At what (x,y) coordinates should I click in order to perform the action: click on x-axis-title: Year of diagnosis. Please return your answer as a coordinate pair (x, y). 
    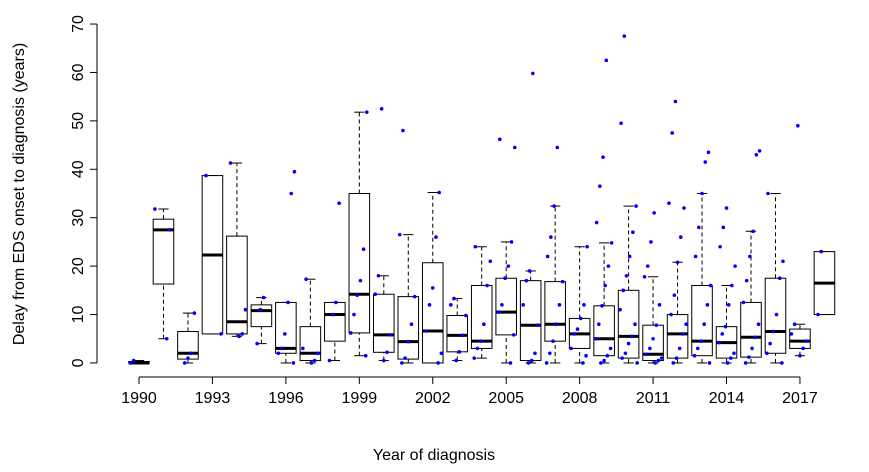
    Looking at the image, I should click on (434, 455).